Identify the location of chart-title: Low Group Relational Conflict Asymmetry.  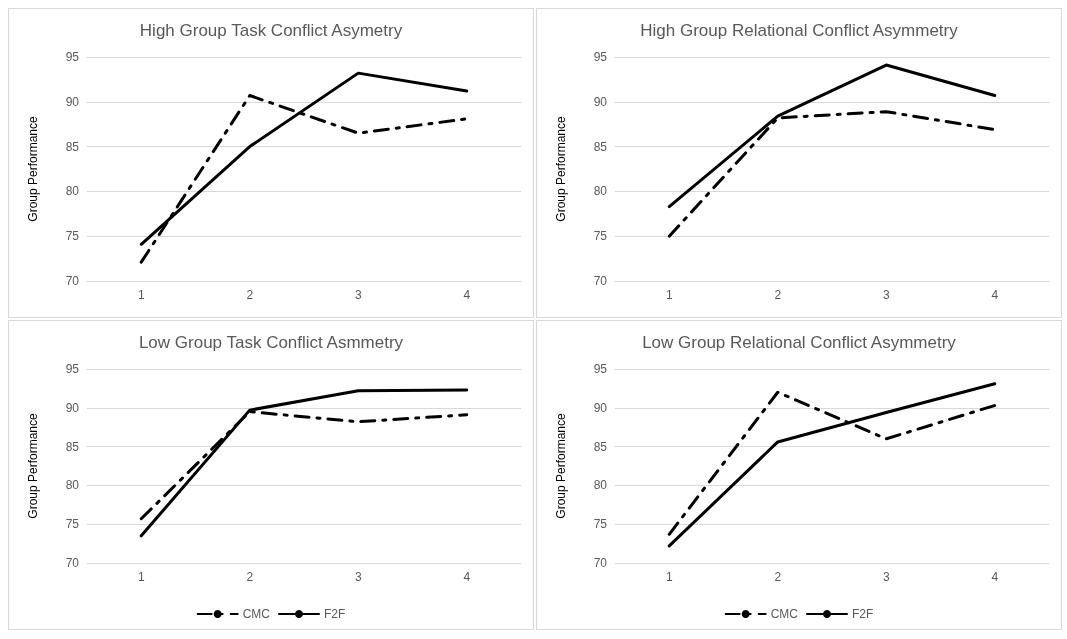
(799, 342).